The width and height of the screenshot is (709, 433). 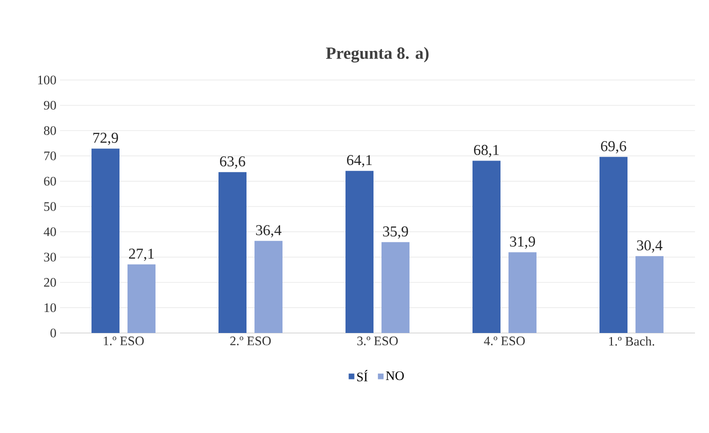 What do you see at coordinates (233, 162) in the screenshot?
I see `data-label: 63,6` at bounding box center [233, 162].